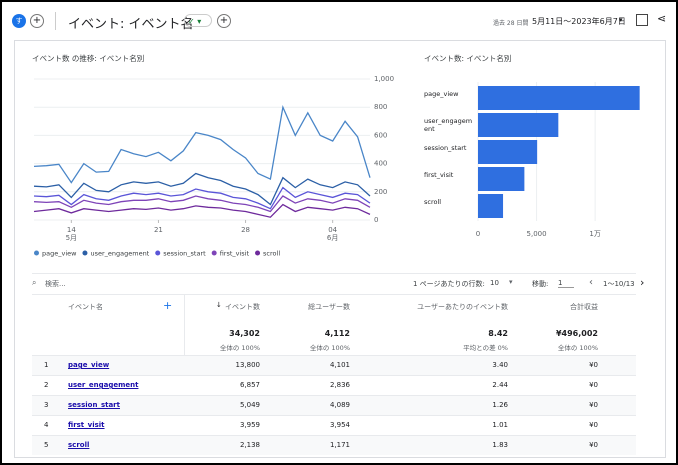  Describe the element at coordinates (500, 385) in the screenshot. I see `cell: 2.44` at that location.